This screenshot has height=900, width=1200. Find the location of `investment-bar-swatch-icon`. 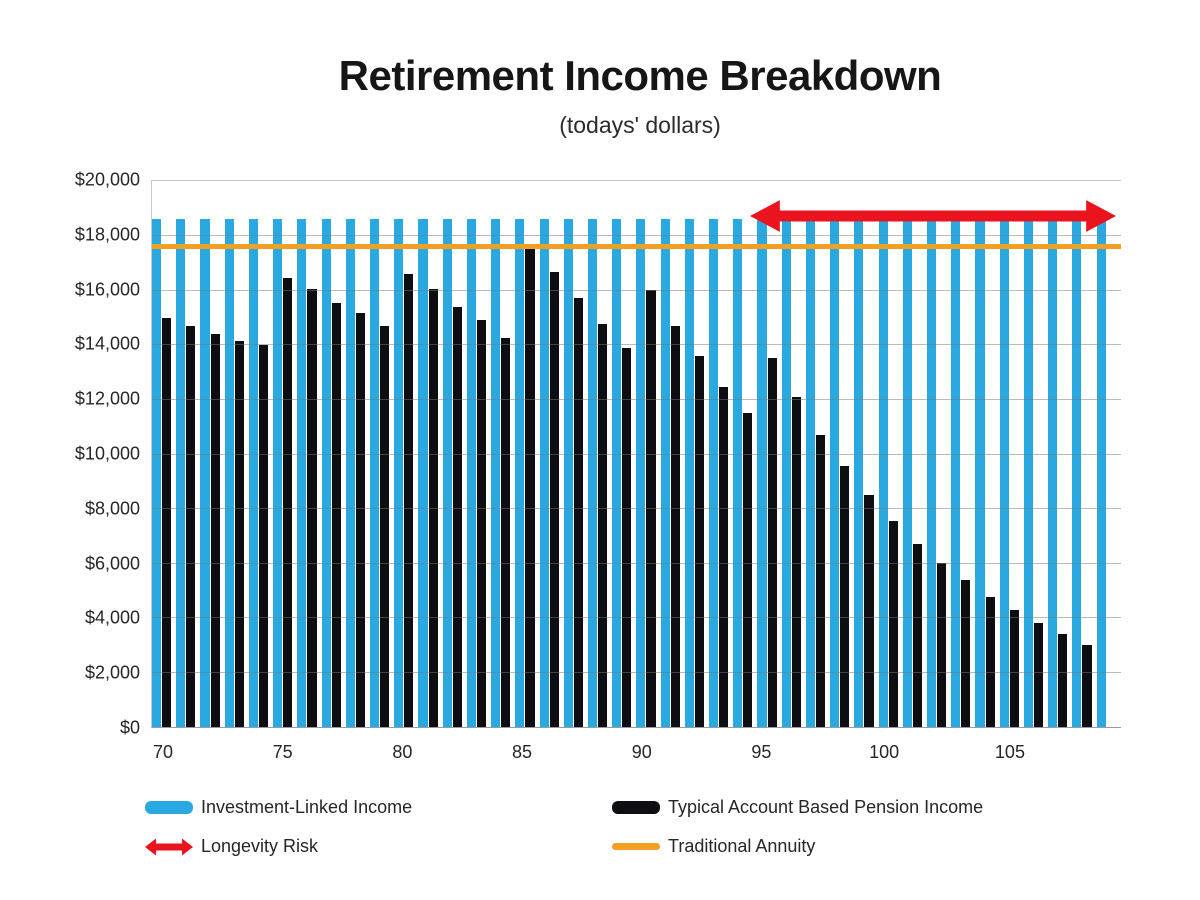

investment-bar-swatch-icon is located at coordinates (169, 807).